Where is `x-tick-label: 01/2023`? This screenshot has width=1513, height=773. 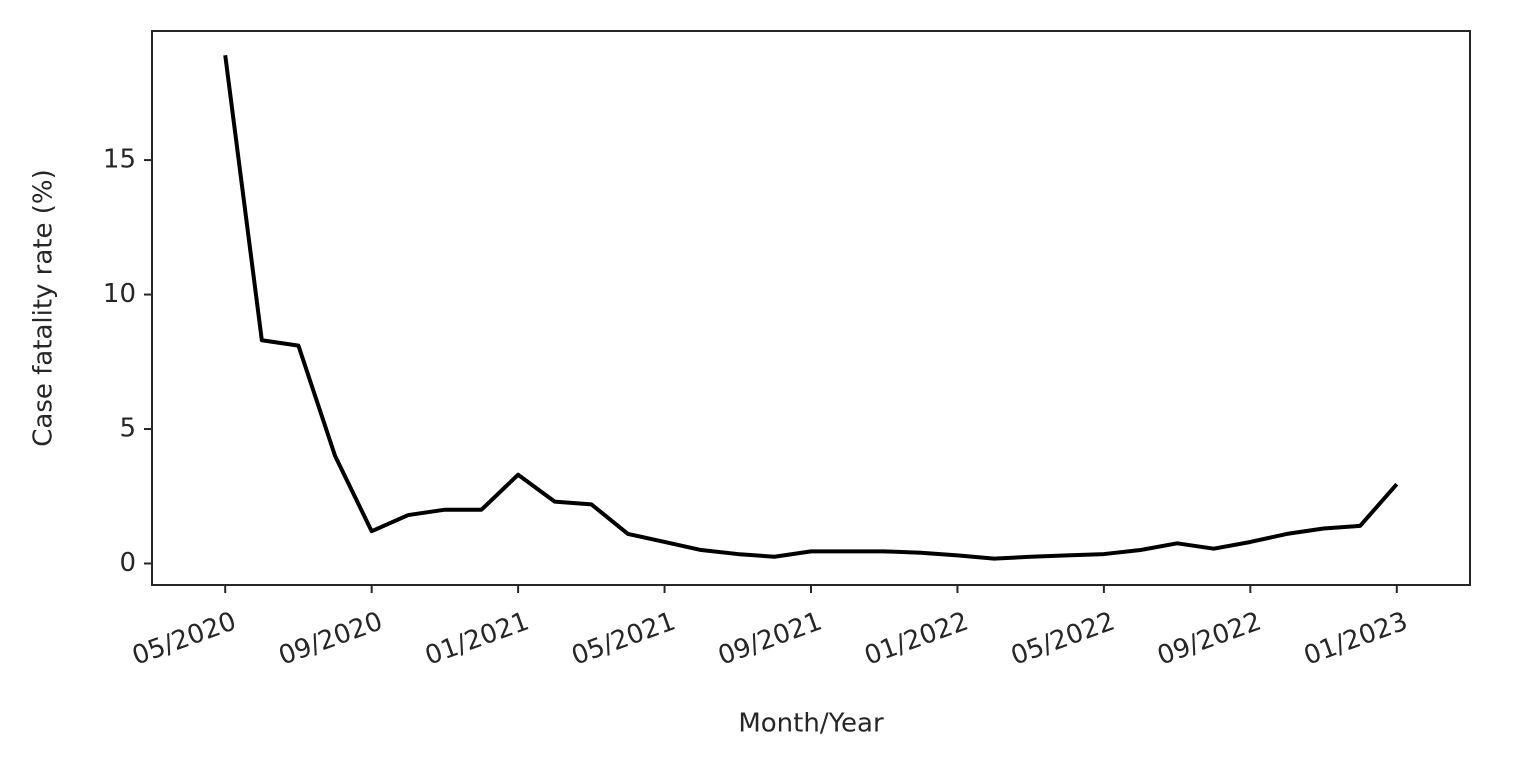 x-tick-label: 01/2023 is located at coordinates (1356, 638).